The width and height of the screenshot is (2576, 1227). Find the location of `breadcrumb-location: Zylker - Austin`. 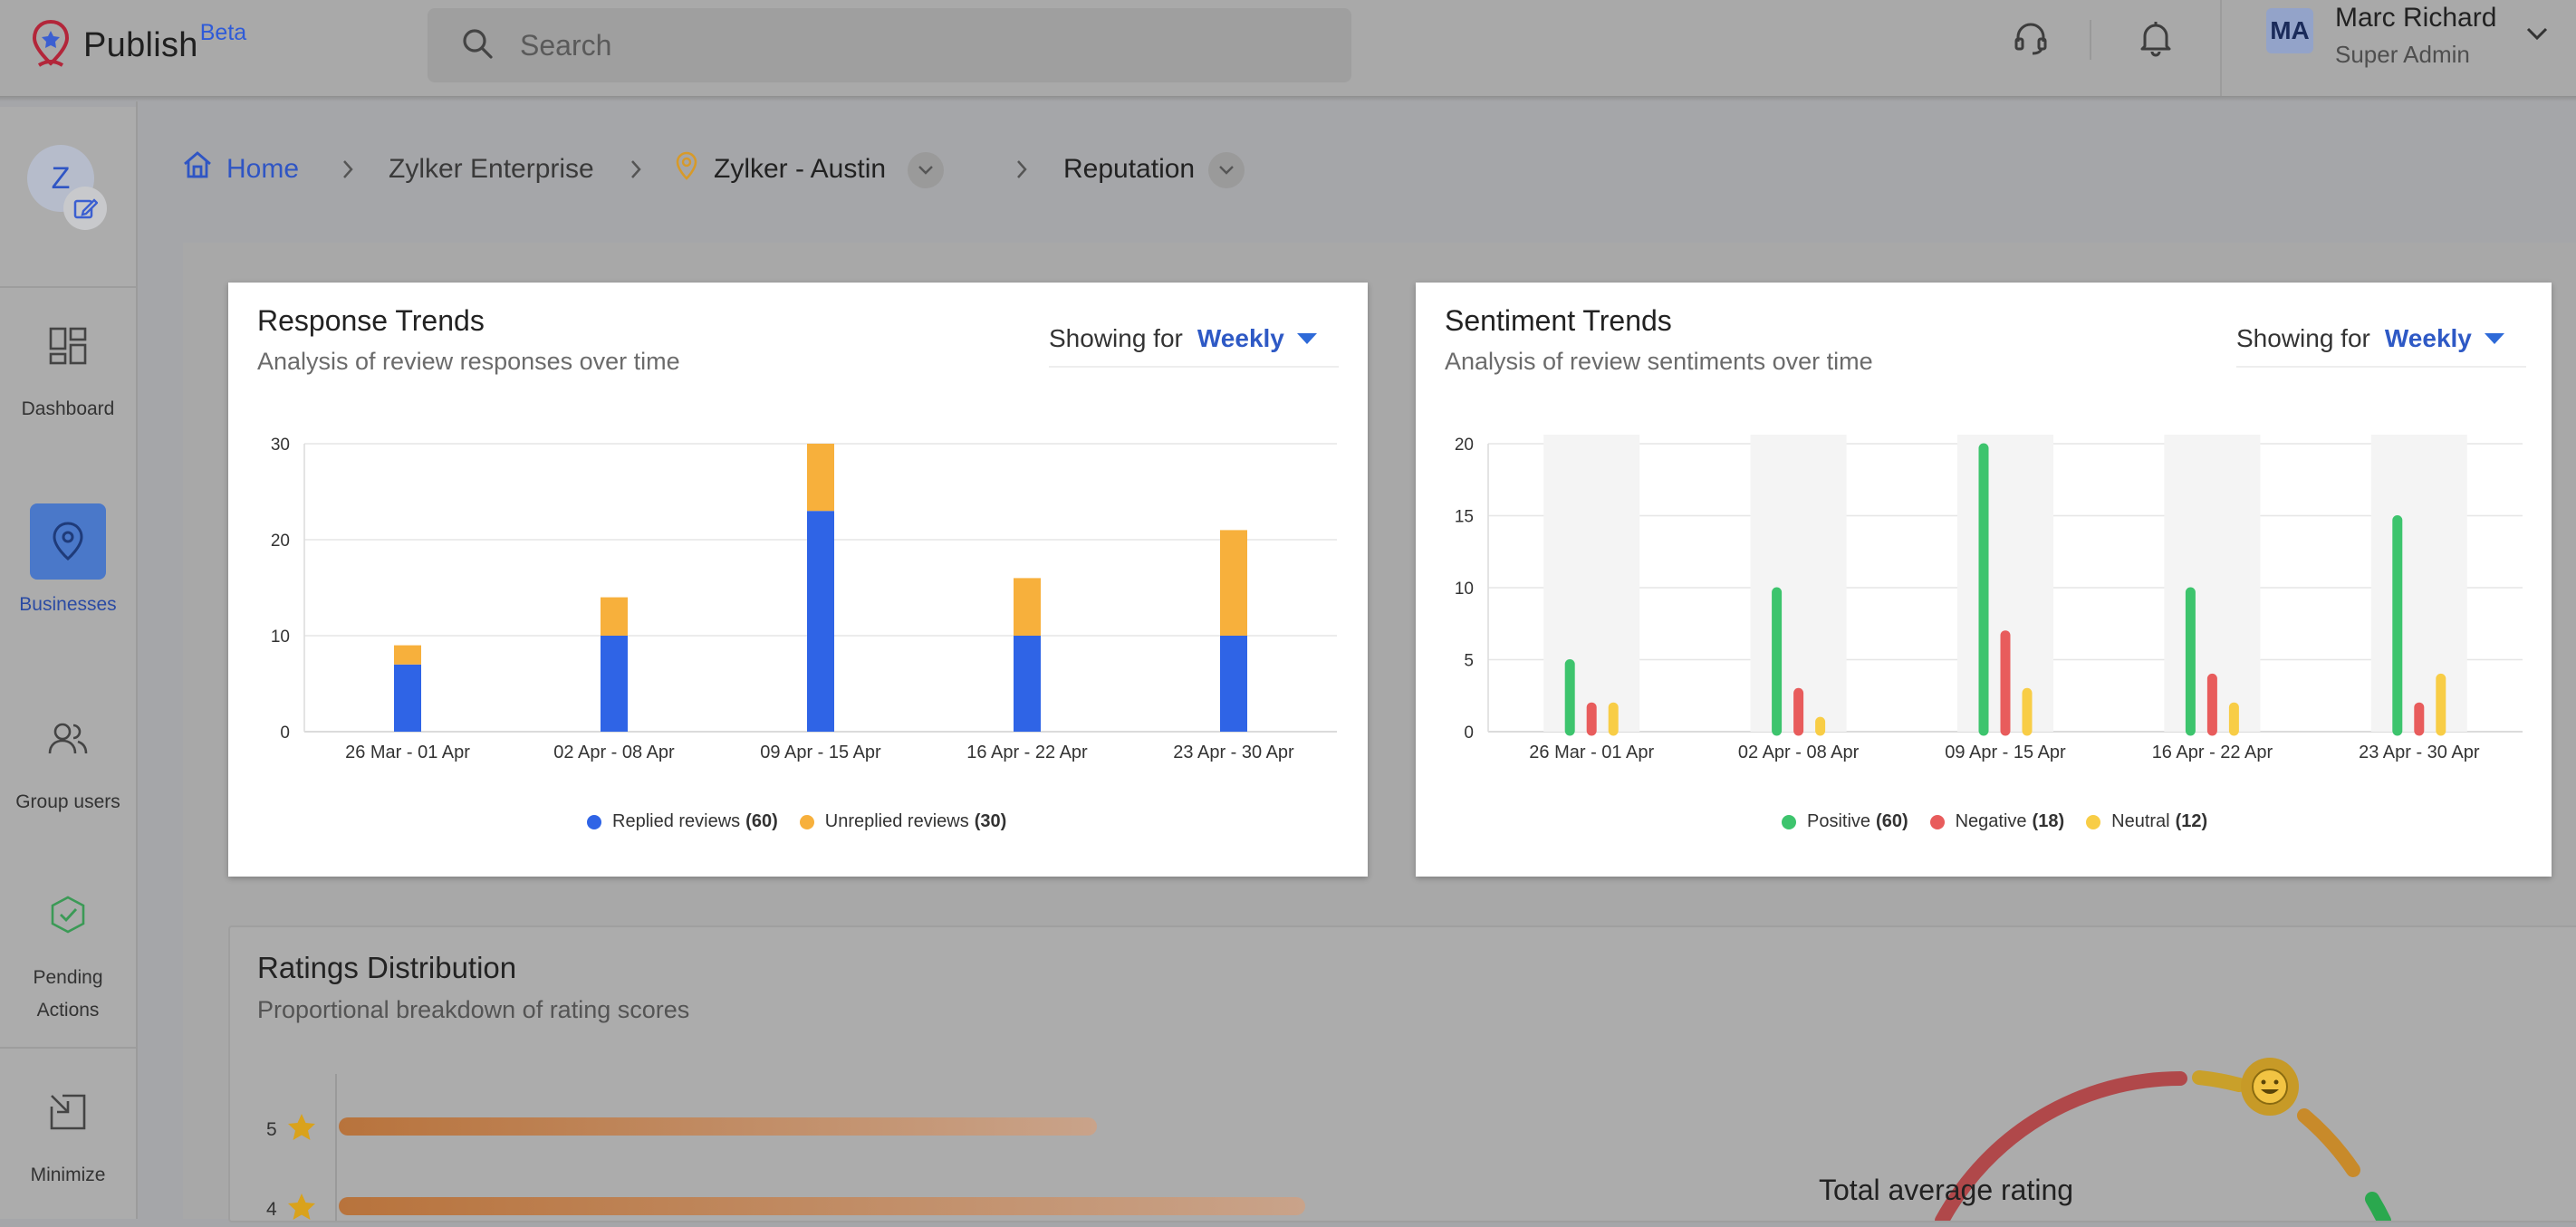

breadcrumb-location: Zylker - Austin is located at coordinates (800, 169).